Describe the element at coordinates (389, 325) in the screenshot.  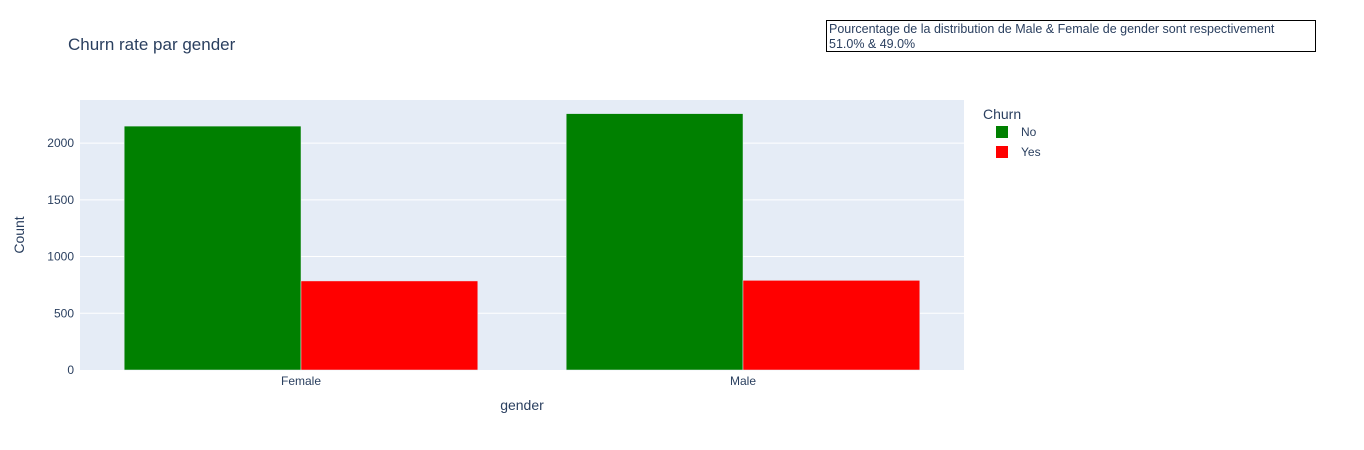
I see `bar-yes-female` at that location.